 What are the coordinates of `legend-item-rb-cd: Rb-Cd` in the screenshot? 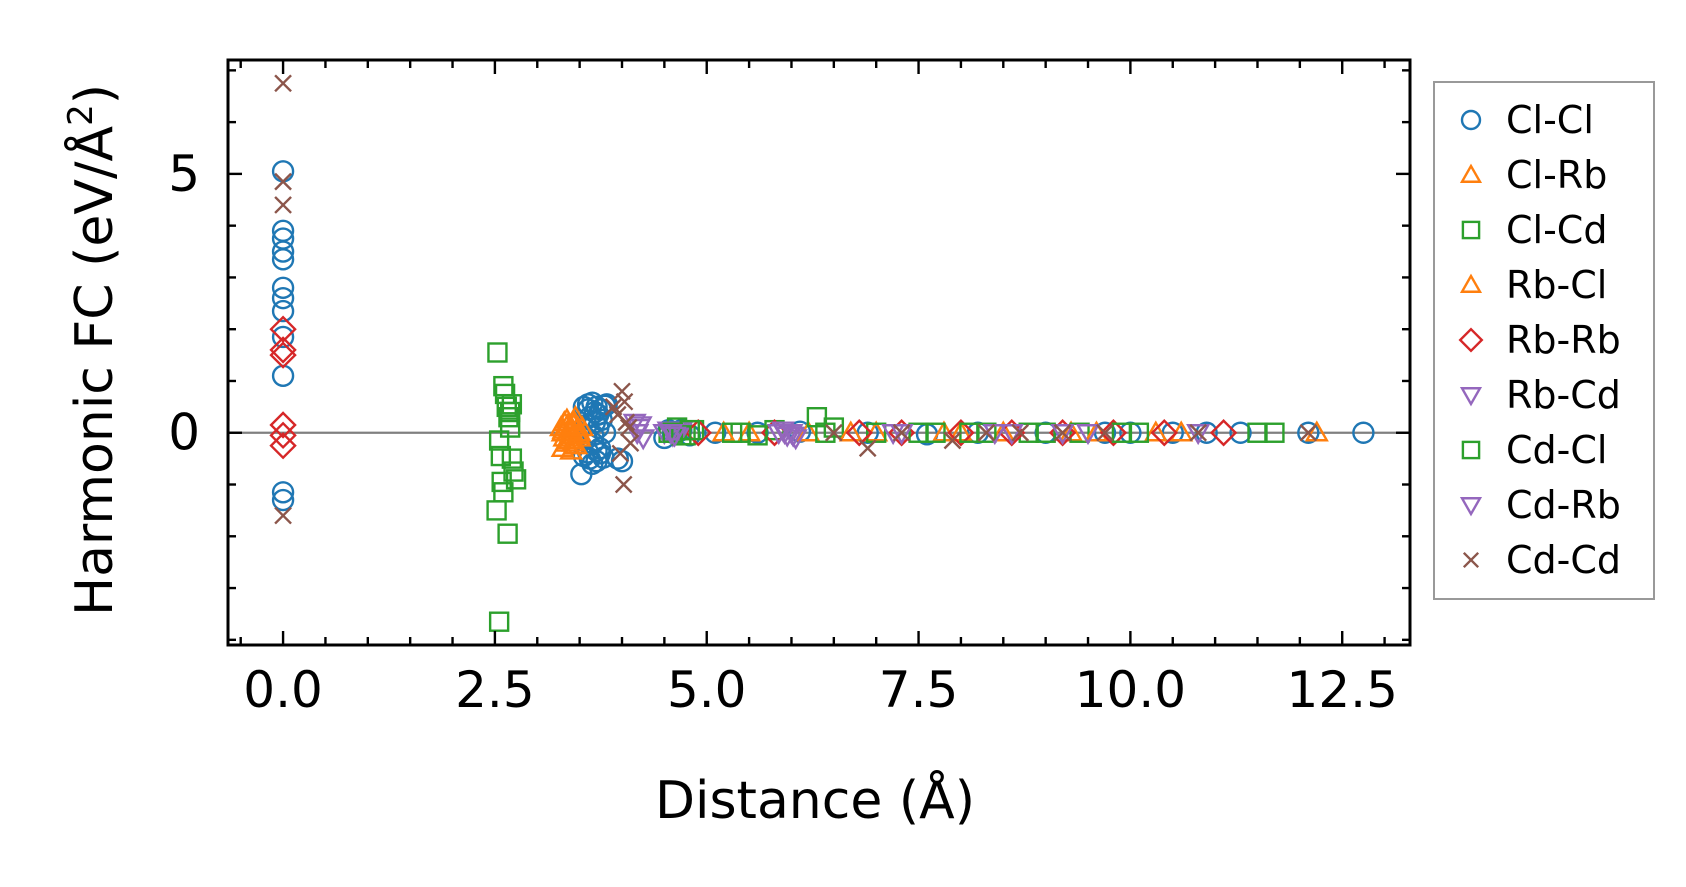 It's located at (1540, 395).